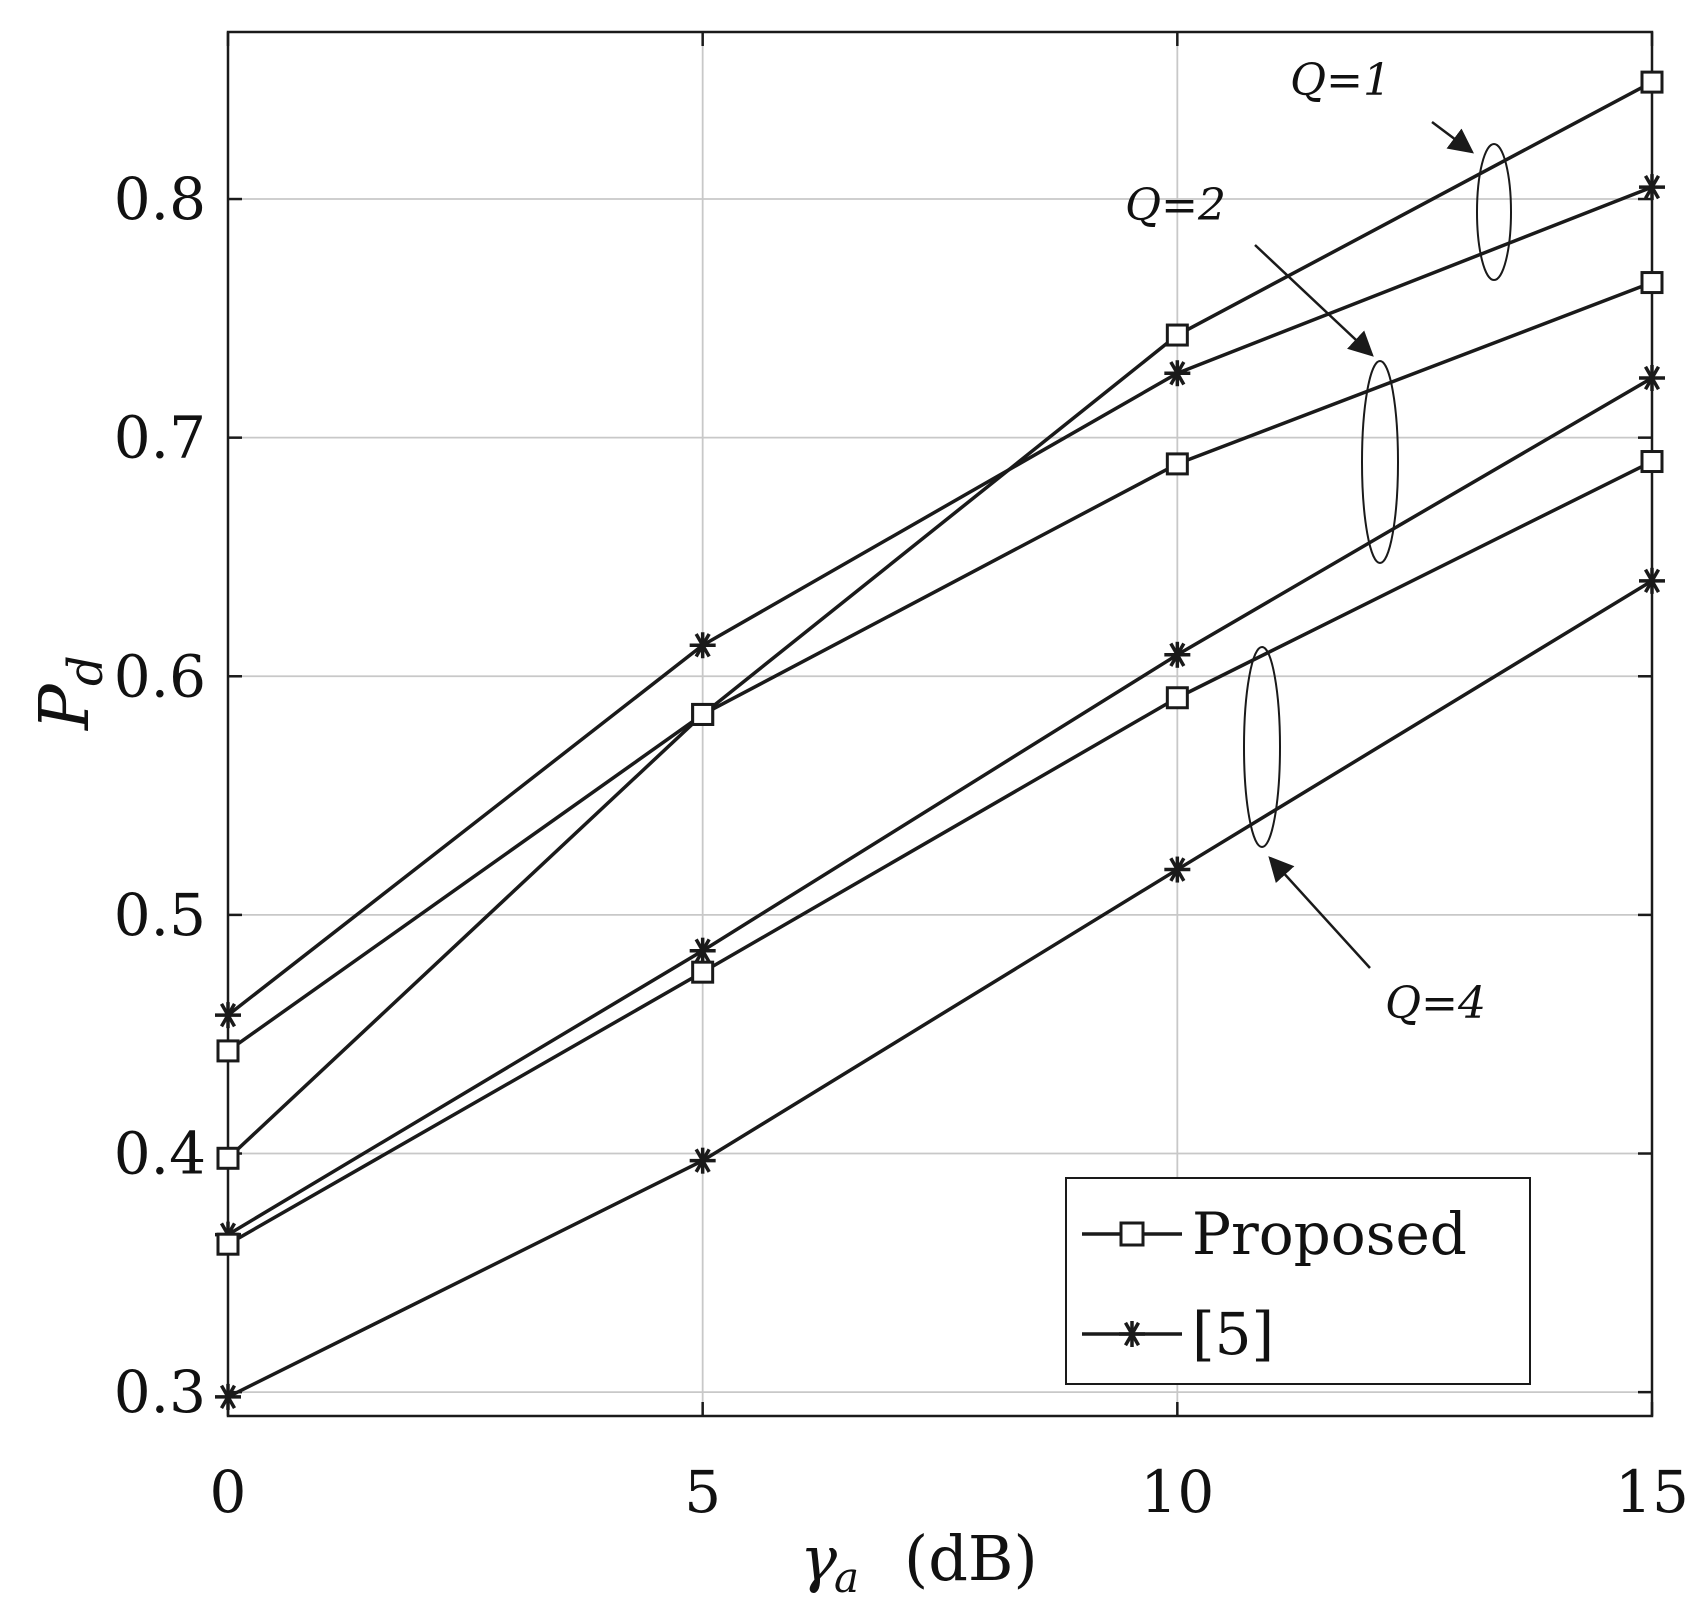 The width and height of the screenshot is (1707, 1597). I want to click on y-tick-label: 0.5, so click(160, 915).